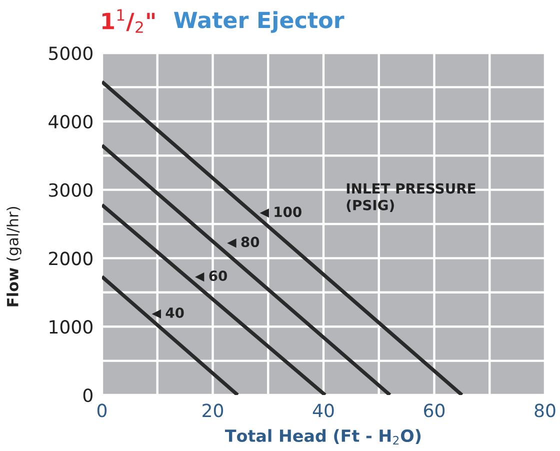 The width and height of the screenshot is (560, 451). Describe the element at coordinates (87, 395) in the screenshot. I see `y-tick-label: 0` at that location.